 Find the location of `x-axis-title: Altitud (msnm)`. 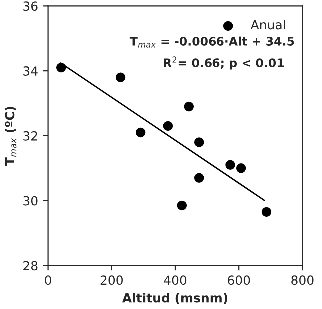

x-axis-title: Altitud (msnm) is located at coordinates (175, 298).